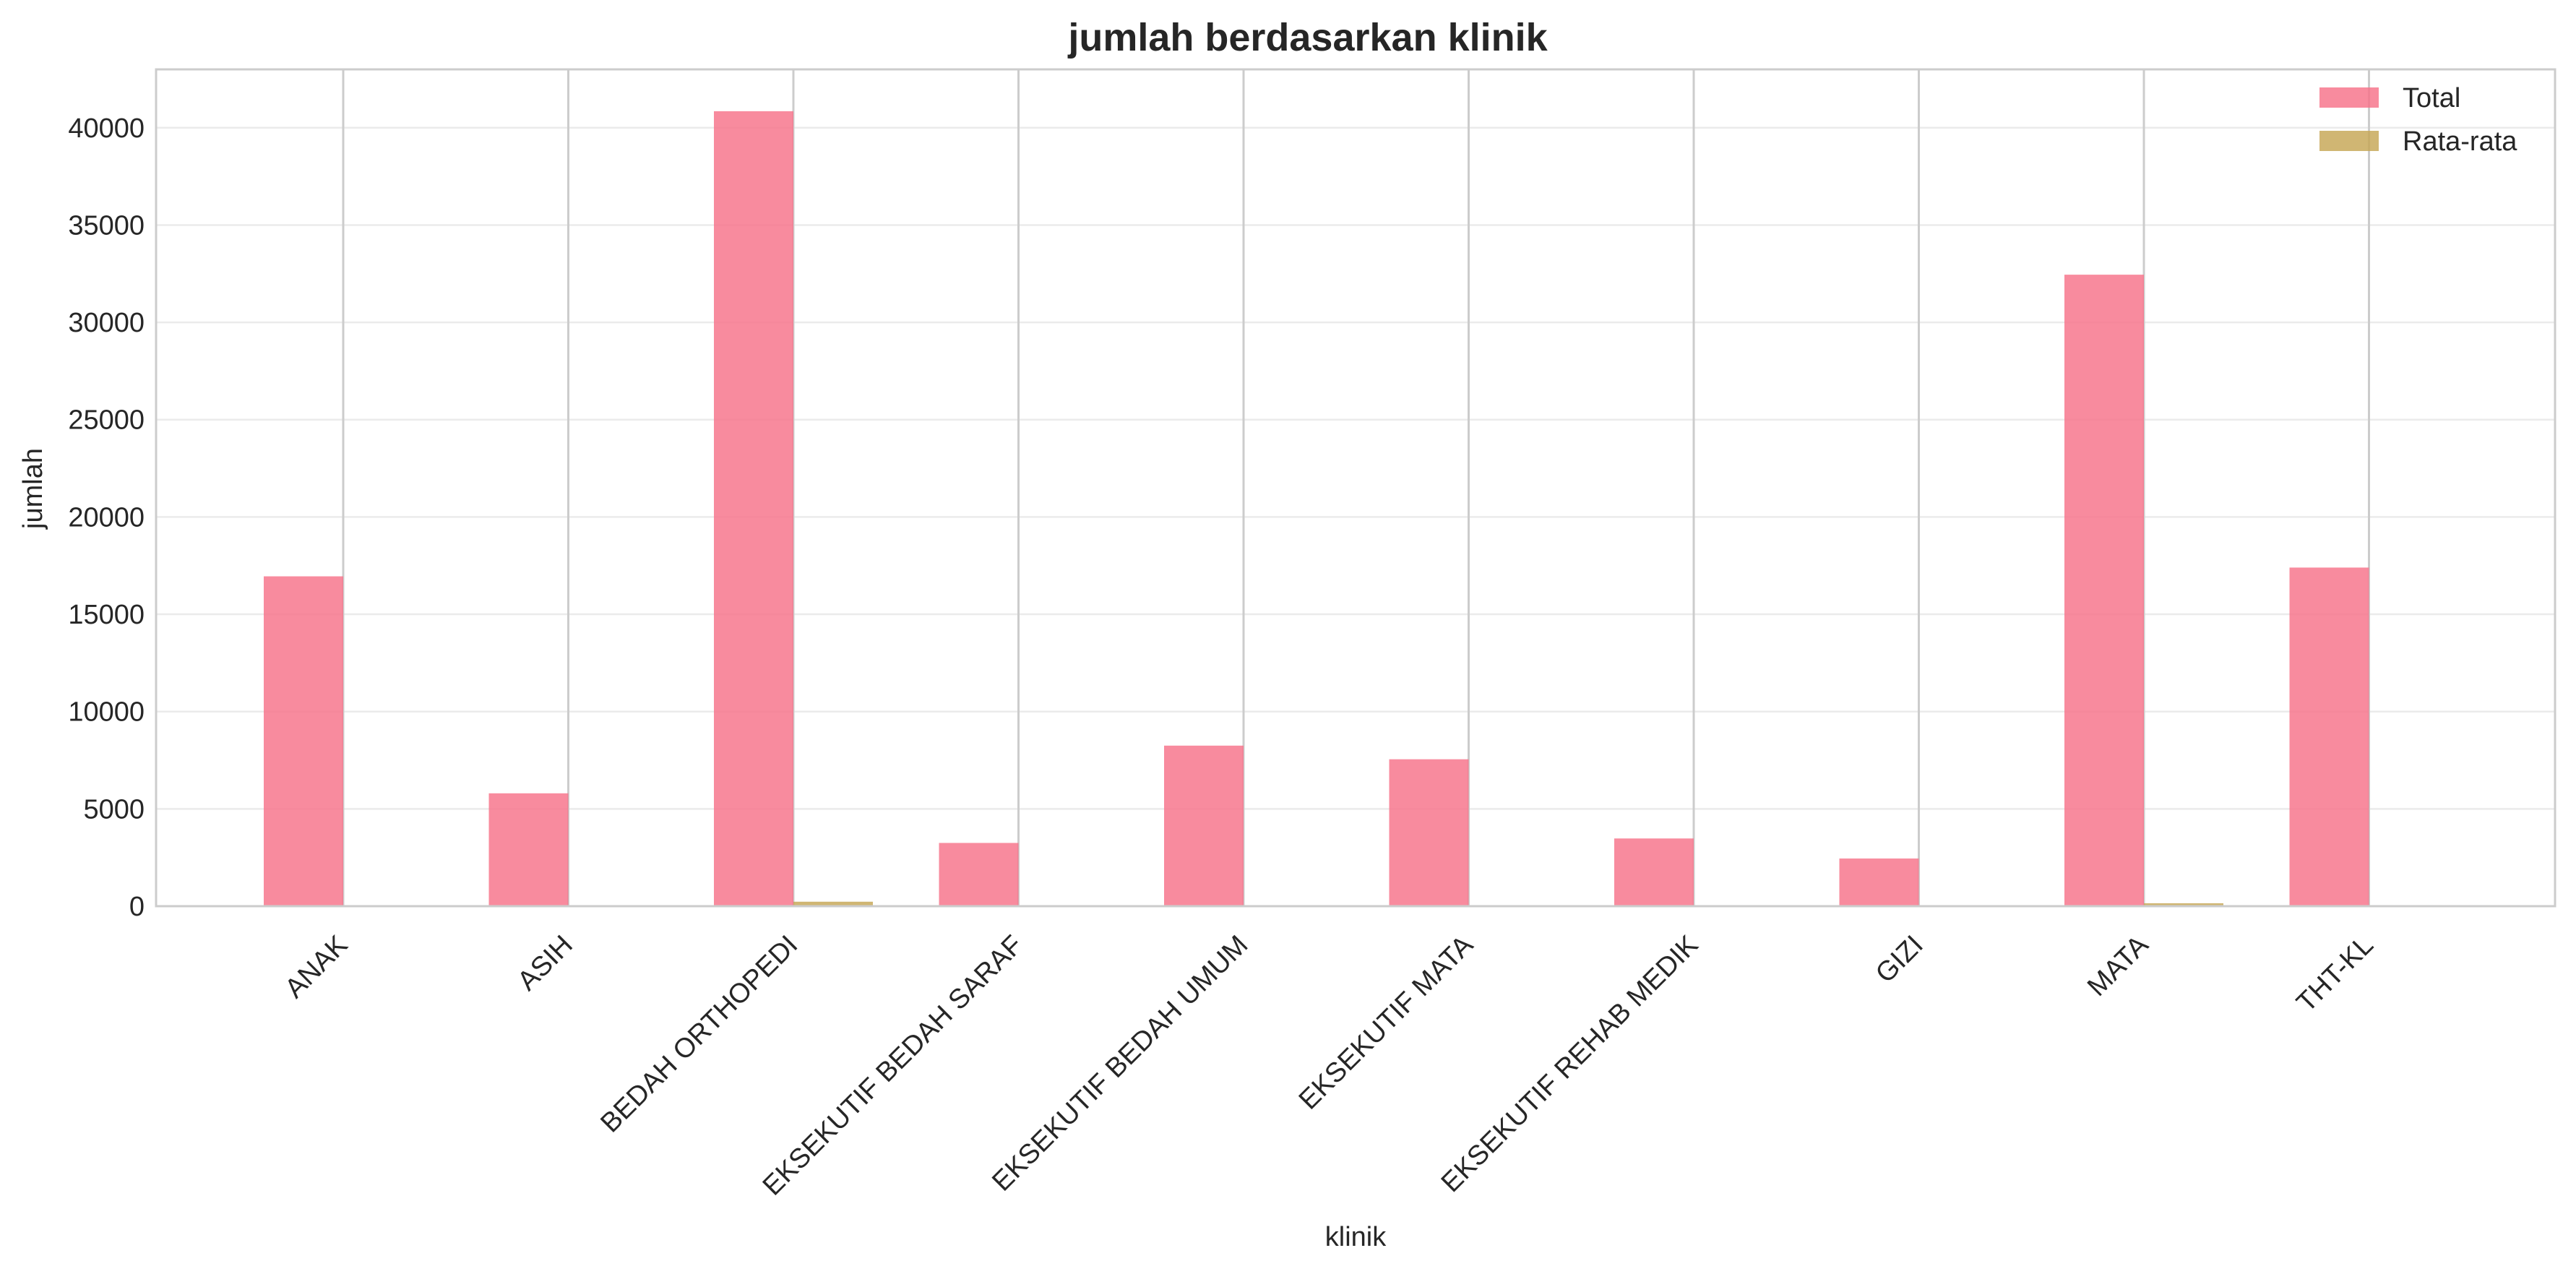 This screenshot has width=2576, height=1274. Describe the element at coordinates (114, 809) in the screenshot. I see `y-tick-label: 5000` at that location.